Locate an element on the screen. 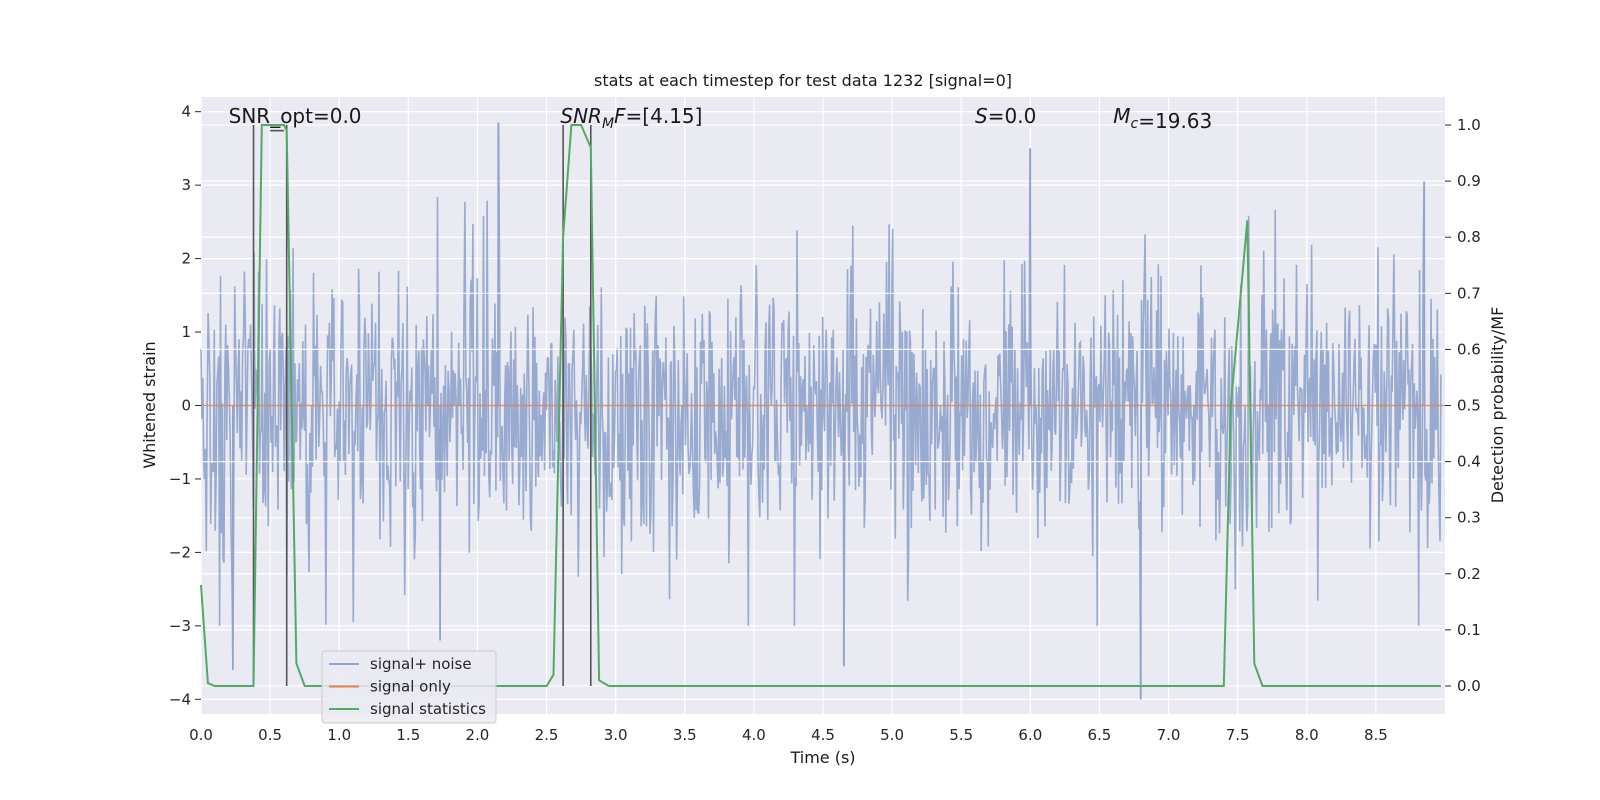 The height and width of the screenshot is (800, 1600). x-tick-label: 8.5 is located at coordinates (1376, 735).